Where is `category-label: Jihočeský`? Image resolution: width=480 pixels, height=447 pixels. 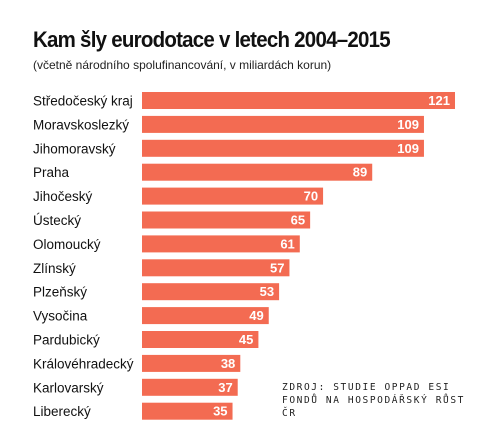
category-label: Jihočeský is located at coordinates (63, 196).